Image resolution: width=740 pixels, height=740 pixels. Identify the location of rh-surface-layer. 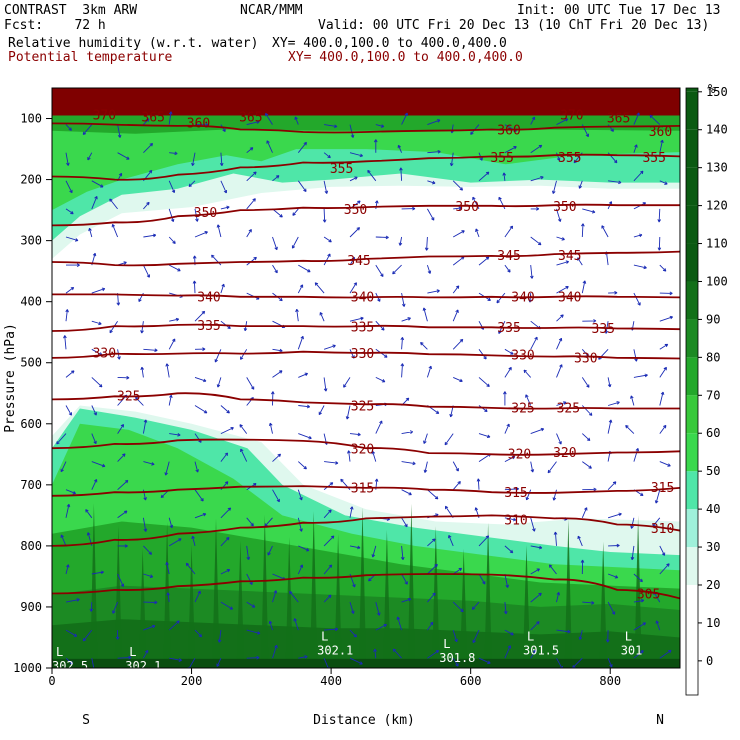
(366, 663).